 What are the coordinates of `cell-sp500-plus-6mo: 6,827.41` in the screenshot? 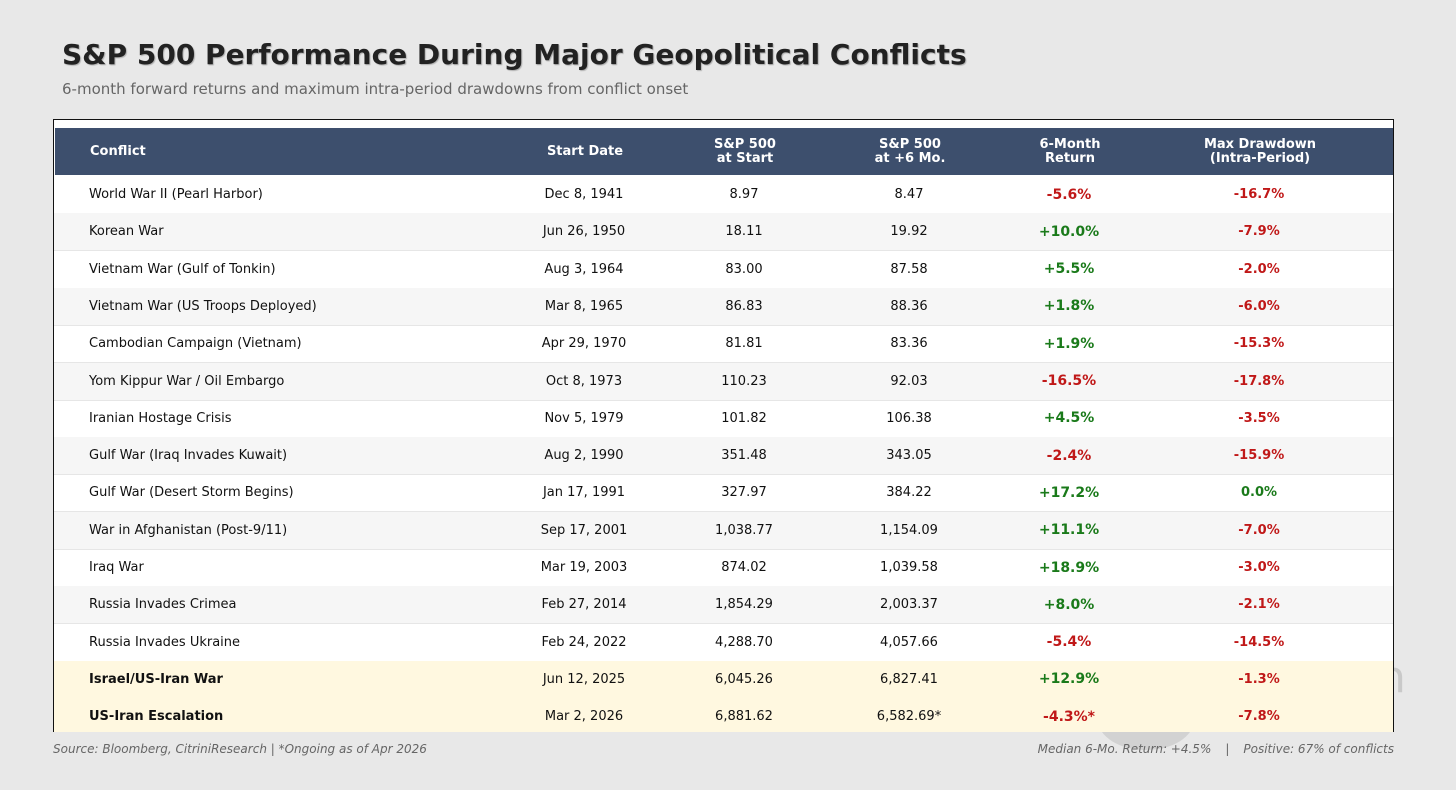 It's located at (909, 679).